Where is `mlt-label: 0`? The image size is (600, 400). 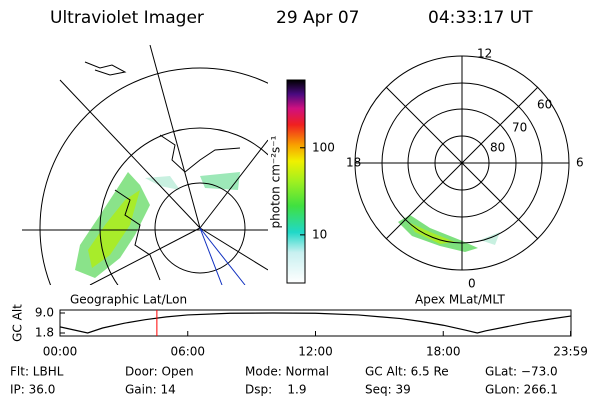 mlt-label: 0 is located at coordinates (472, 284).